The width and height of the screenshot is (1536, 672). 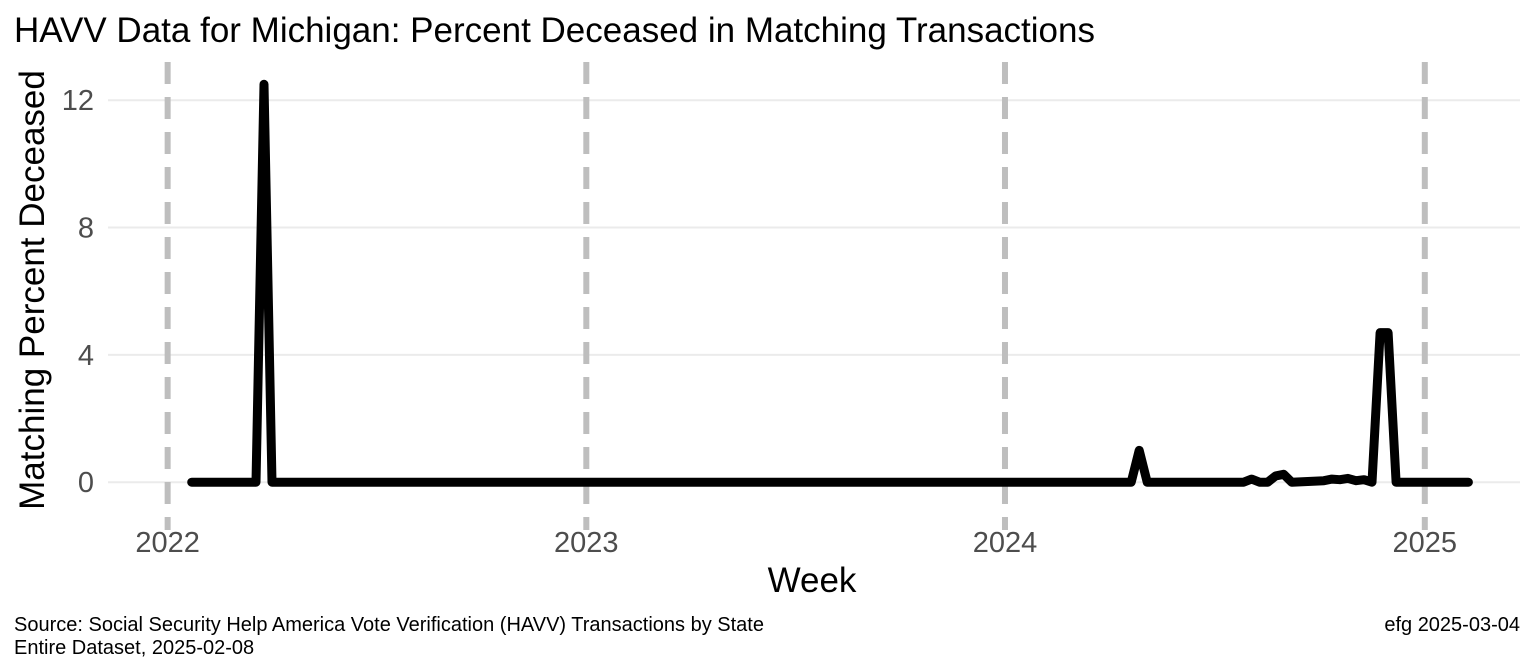 What do you see at coordinates (86, 356) in the screenshot?
I see `y-tick-label-1: 4` at bounding box center [86, 356].